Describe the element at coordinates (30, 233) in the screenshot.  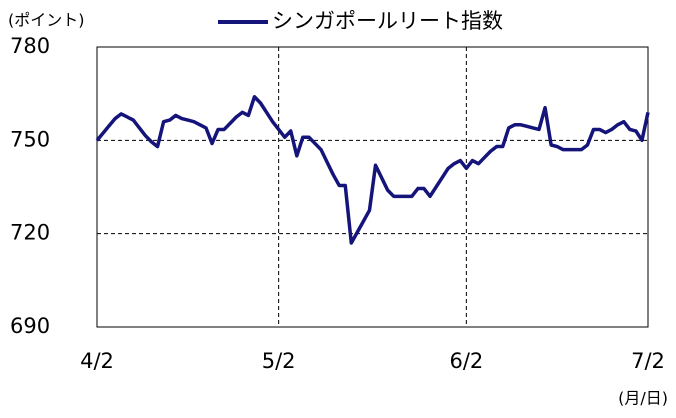
I see `y-tick-label: 720` at that location.